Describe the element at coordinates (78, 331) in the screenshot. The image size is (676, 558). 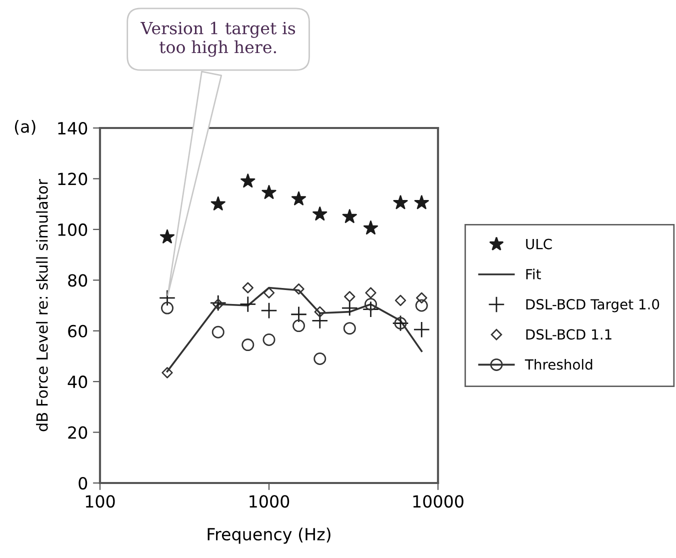
I see `y-tick-label: 60` at that location.